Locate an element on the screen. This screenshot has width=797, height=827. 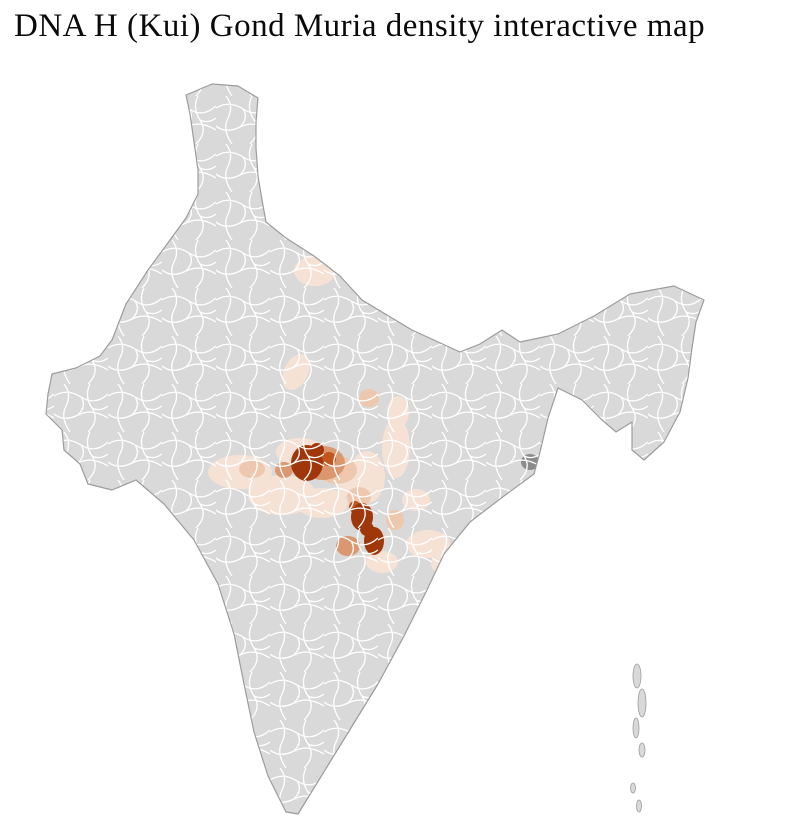
no-data-region is located at coordinates (46, 424).